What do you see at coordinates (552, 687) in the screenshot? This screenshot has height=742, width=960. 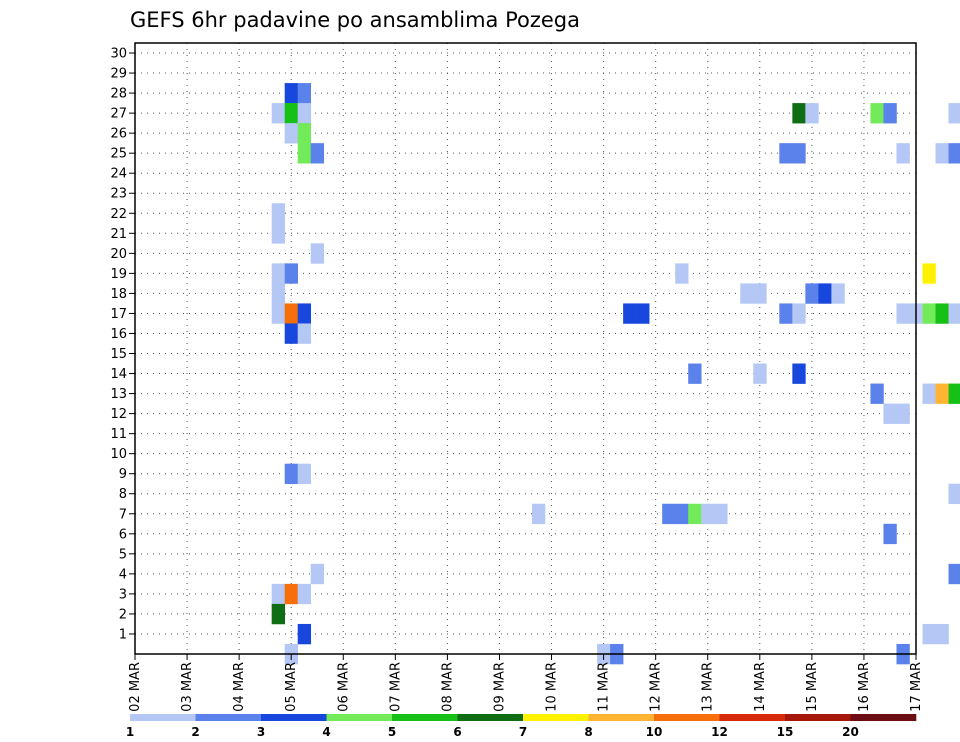 I see `x-tick-label: 10 MAR` at bounding box center [552, 687].